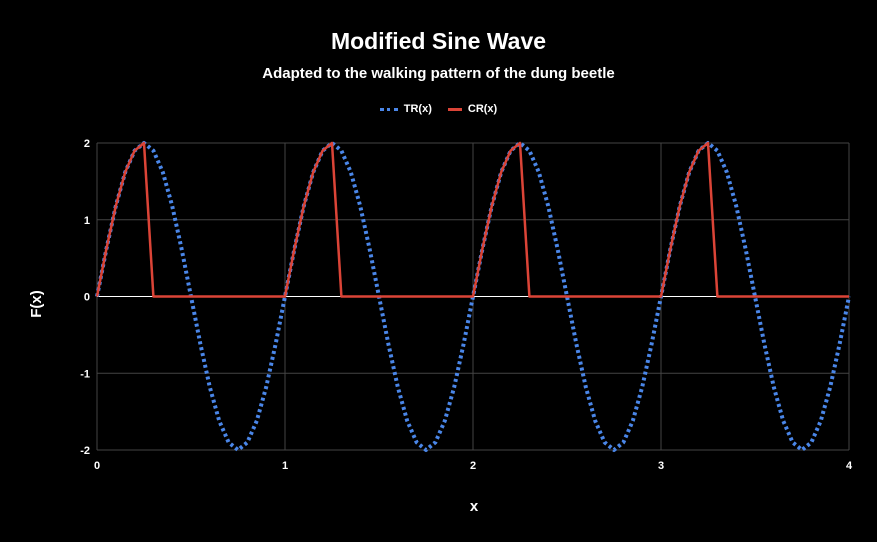 This screenshot has width=877, height=542. I want to click on x-tick-label-1: 1, so click(285, 466).